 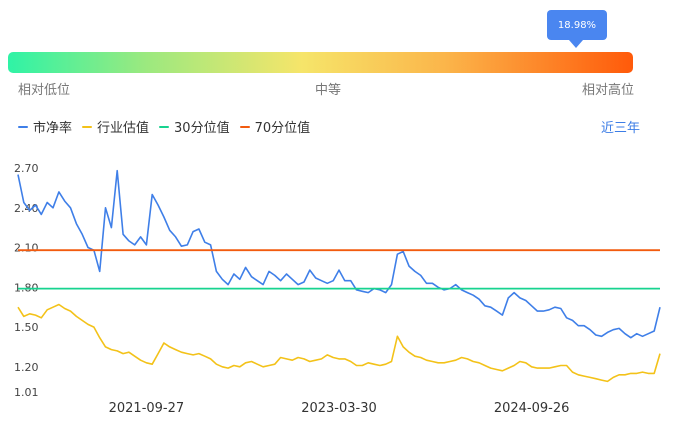 What do you see at coordinates (26, 168) in the screenshot?
I see `y-tick-label: 2.70` at bounding box center [26, 168].